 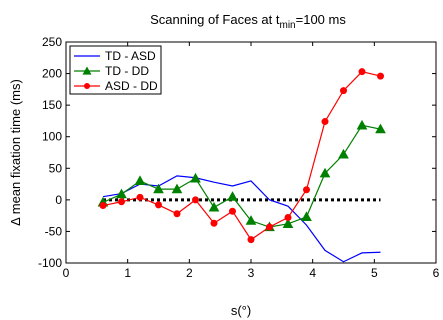 I want to click on y-tick-label: -50, so click(x=54, y=231).